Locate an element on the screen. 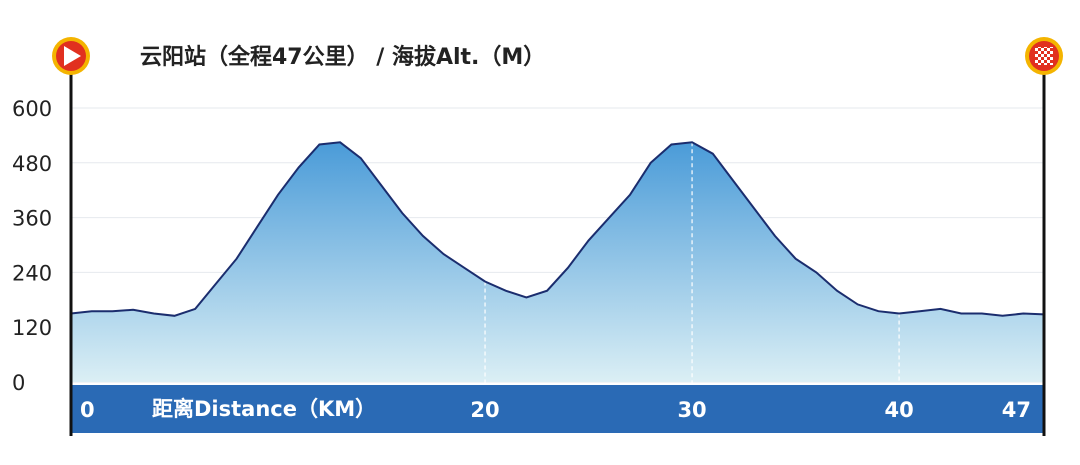  chart-title: 云阳站（全程47公里） / 海拔Alt.（M） is located at coordinates (342, 57).